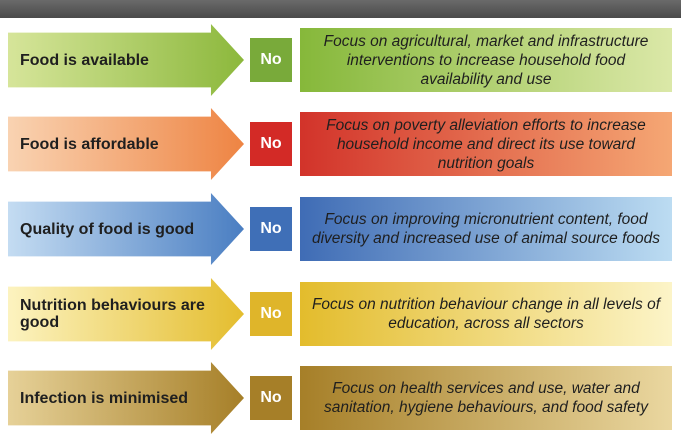  I want to click on condition: Food is affordable, so click(89, 144).